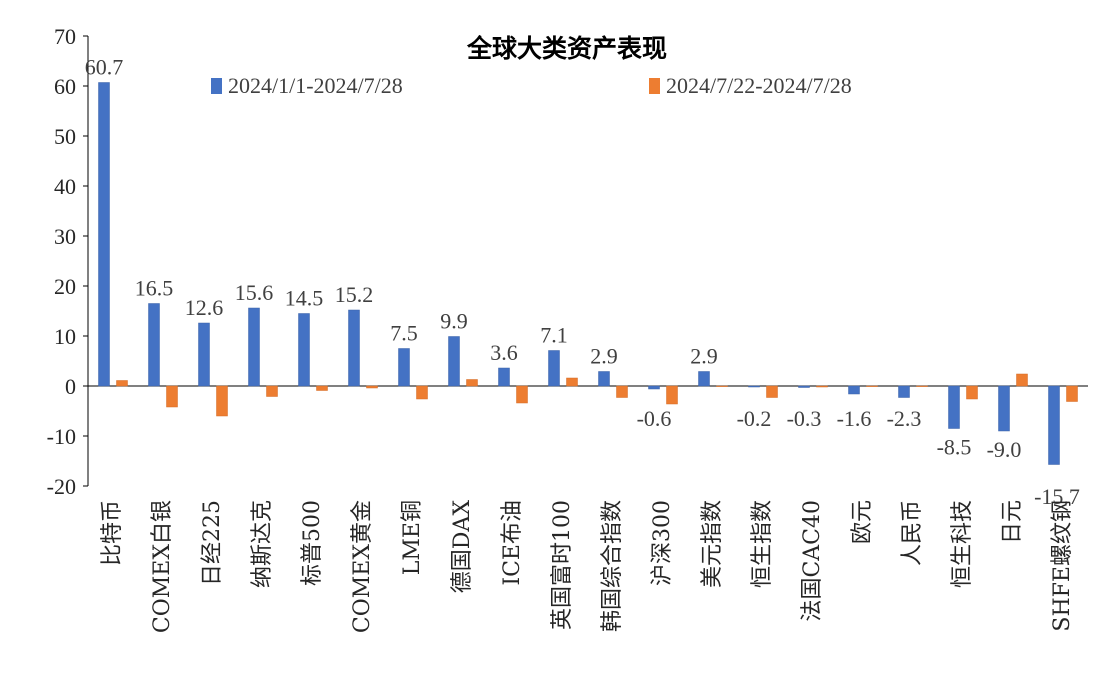 The height and width of the screenshot is (695, 1104). What do you see at coordinates (654, 418) in the screenshot?
I see `data-label: -0.6` at bounding box center [654, 418].